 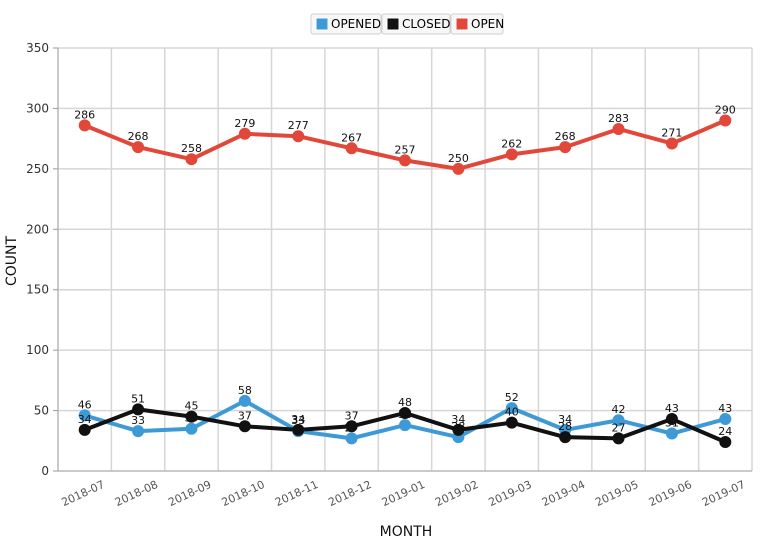 I want to click on data-label-closed: 40, so click(x=512, y=412).